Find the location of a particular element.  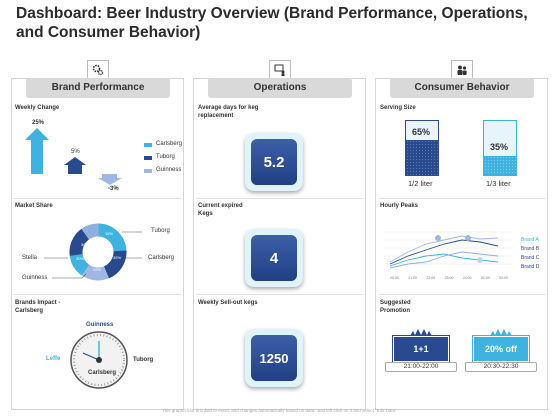

market-share-leaders is located at coordinates (93, 255).